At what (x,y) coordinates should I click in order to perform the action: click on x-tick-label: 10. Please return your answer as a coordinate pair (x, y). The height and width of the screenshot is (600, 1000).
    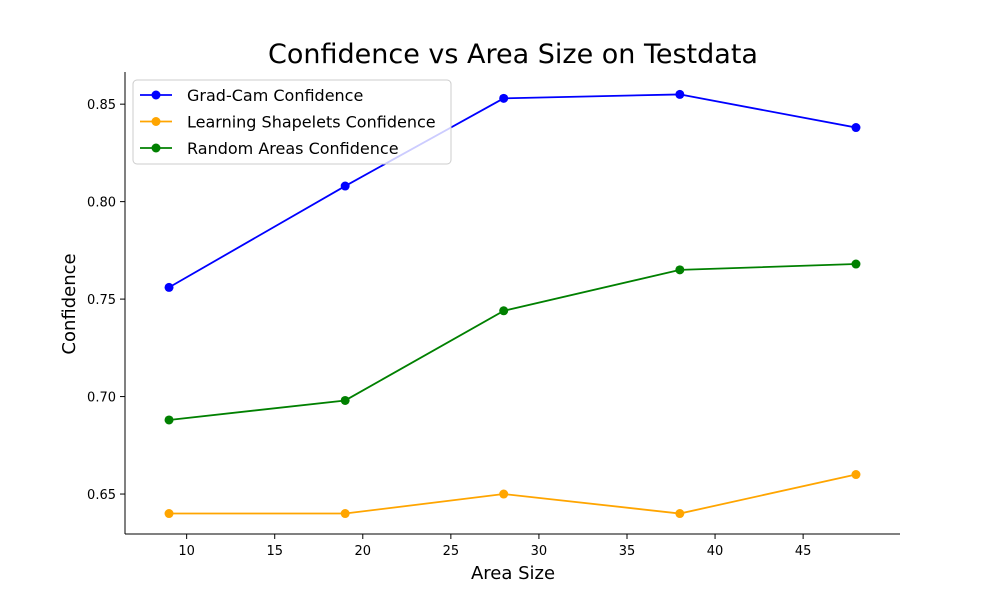
    Looking at the image, I should click on (186, 551).